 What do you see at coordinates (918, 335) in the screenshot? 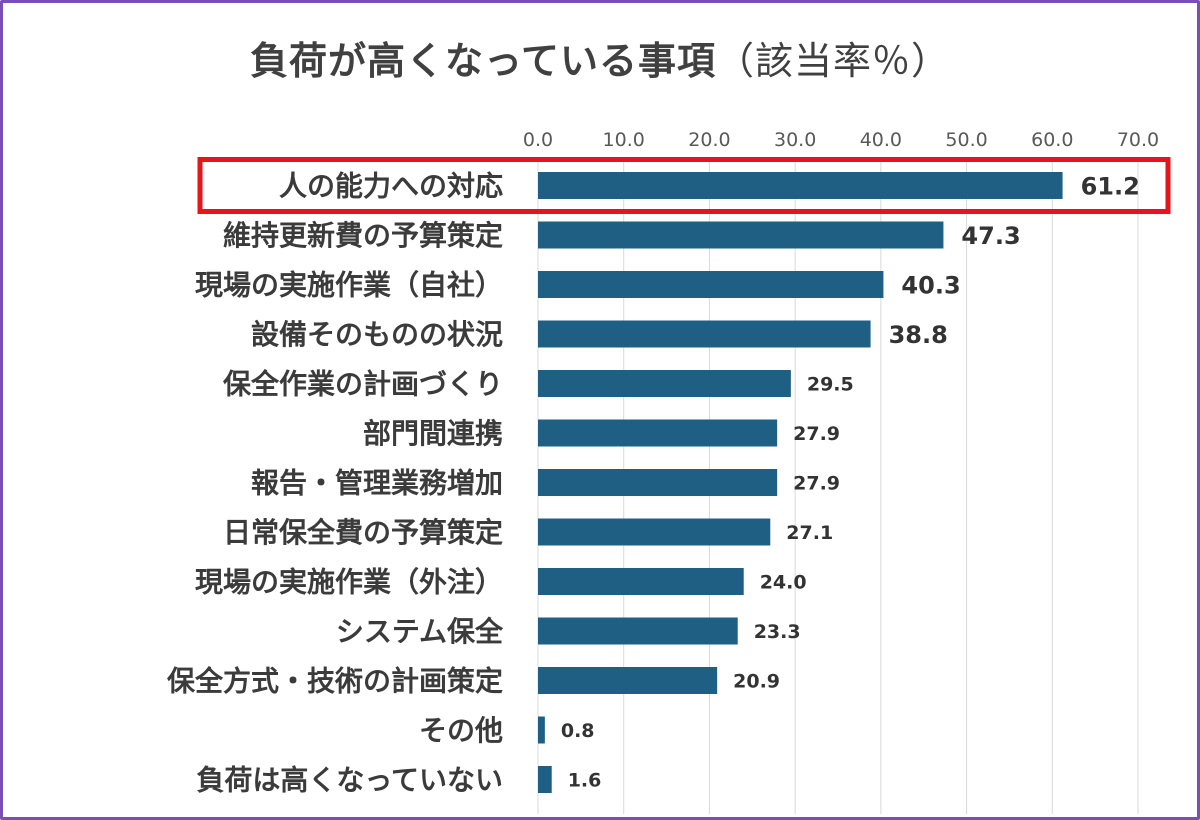
I see `value-label: 38.8` at bounding box center [918, 335].